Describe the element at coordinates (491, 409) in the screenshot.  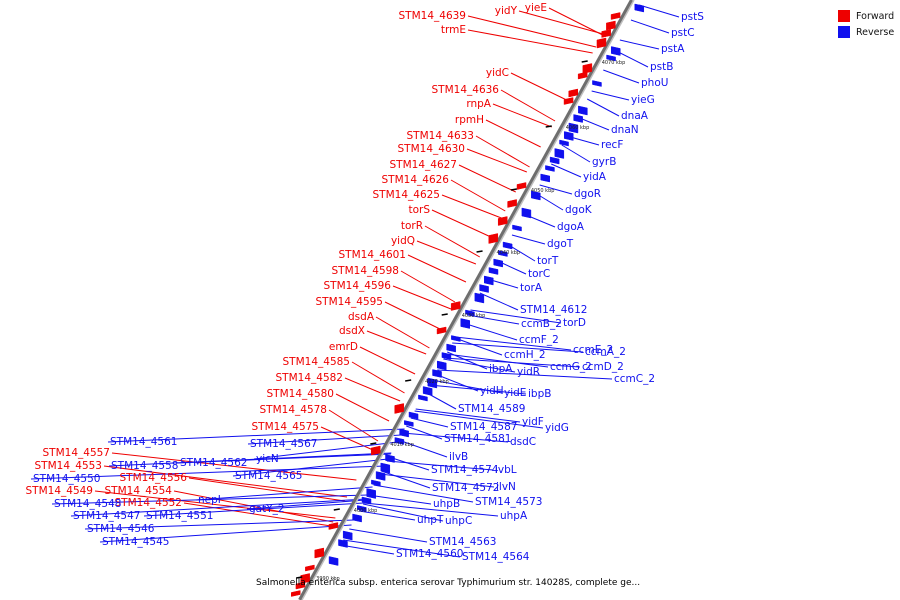
I see `gene-label-stm14-4589: STM14_4589` at that location.